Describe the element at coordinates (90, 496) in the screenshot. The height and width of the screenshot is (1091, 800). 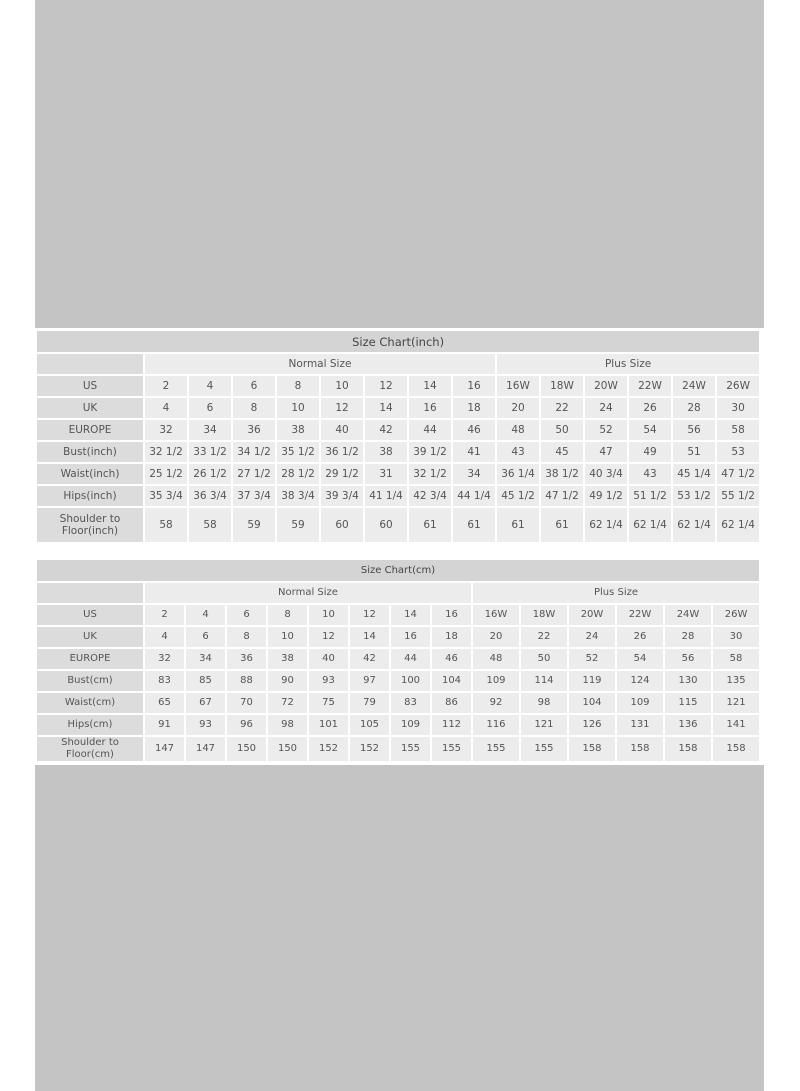
I see `row-label: Hips(inch)` at that location.